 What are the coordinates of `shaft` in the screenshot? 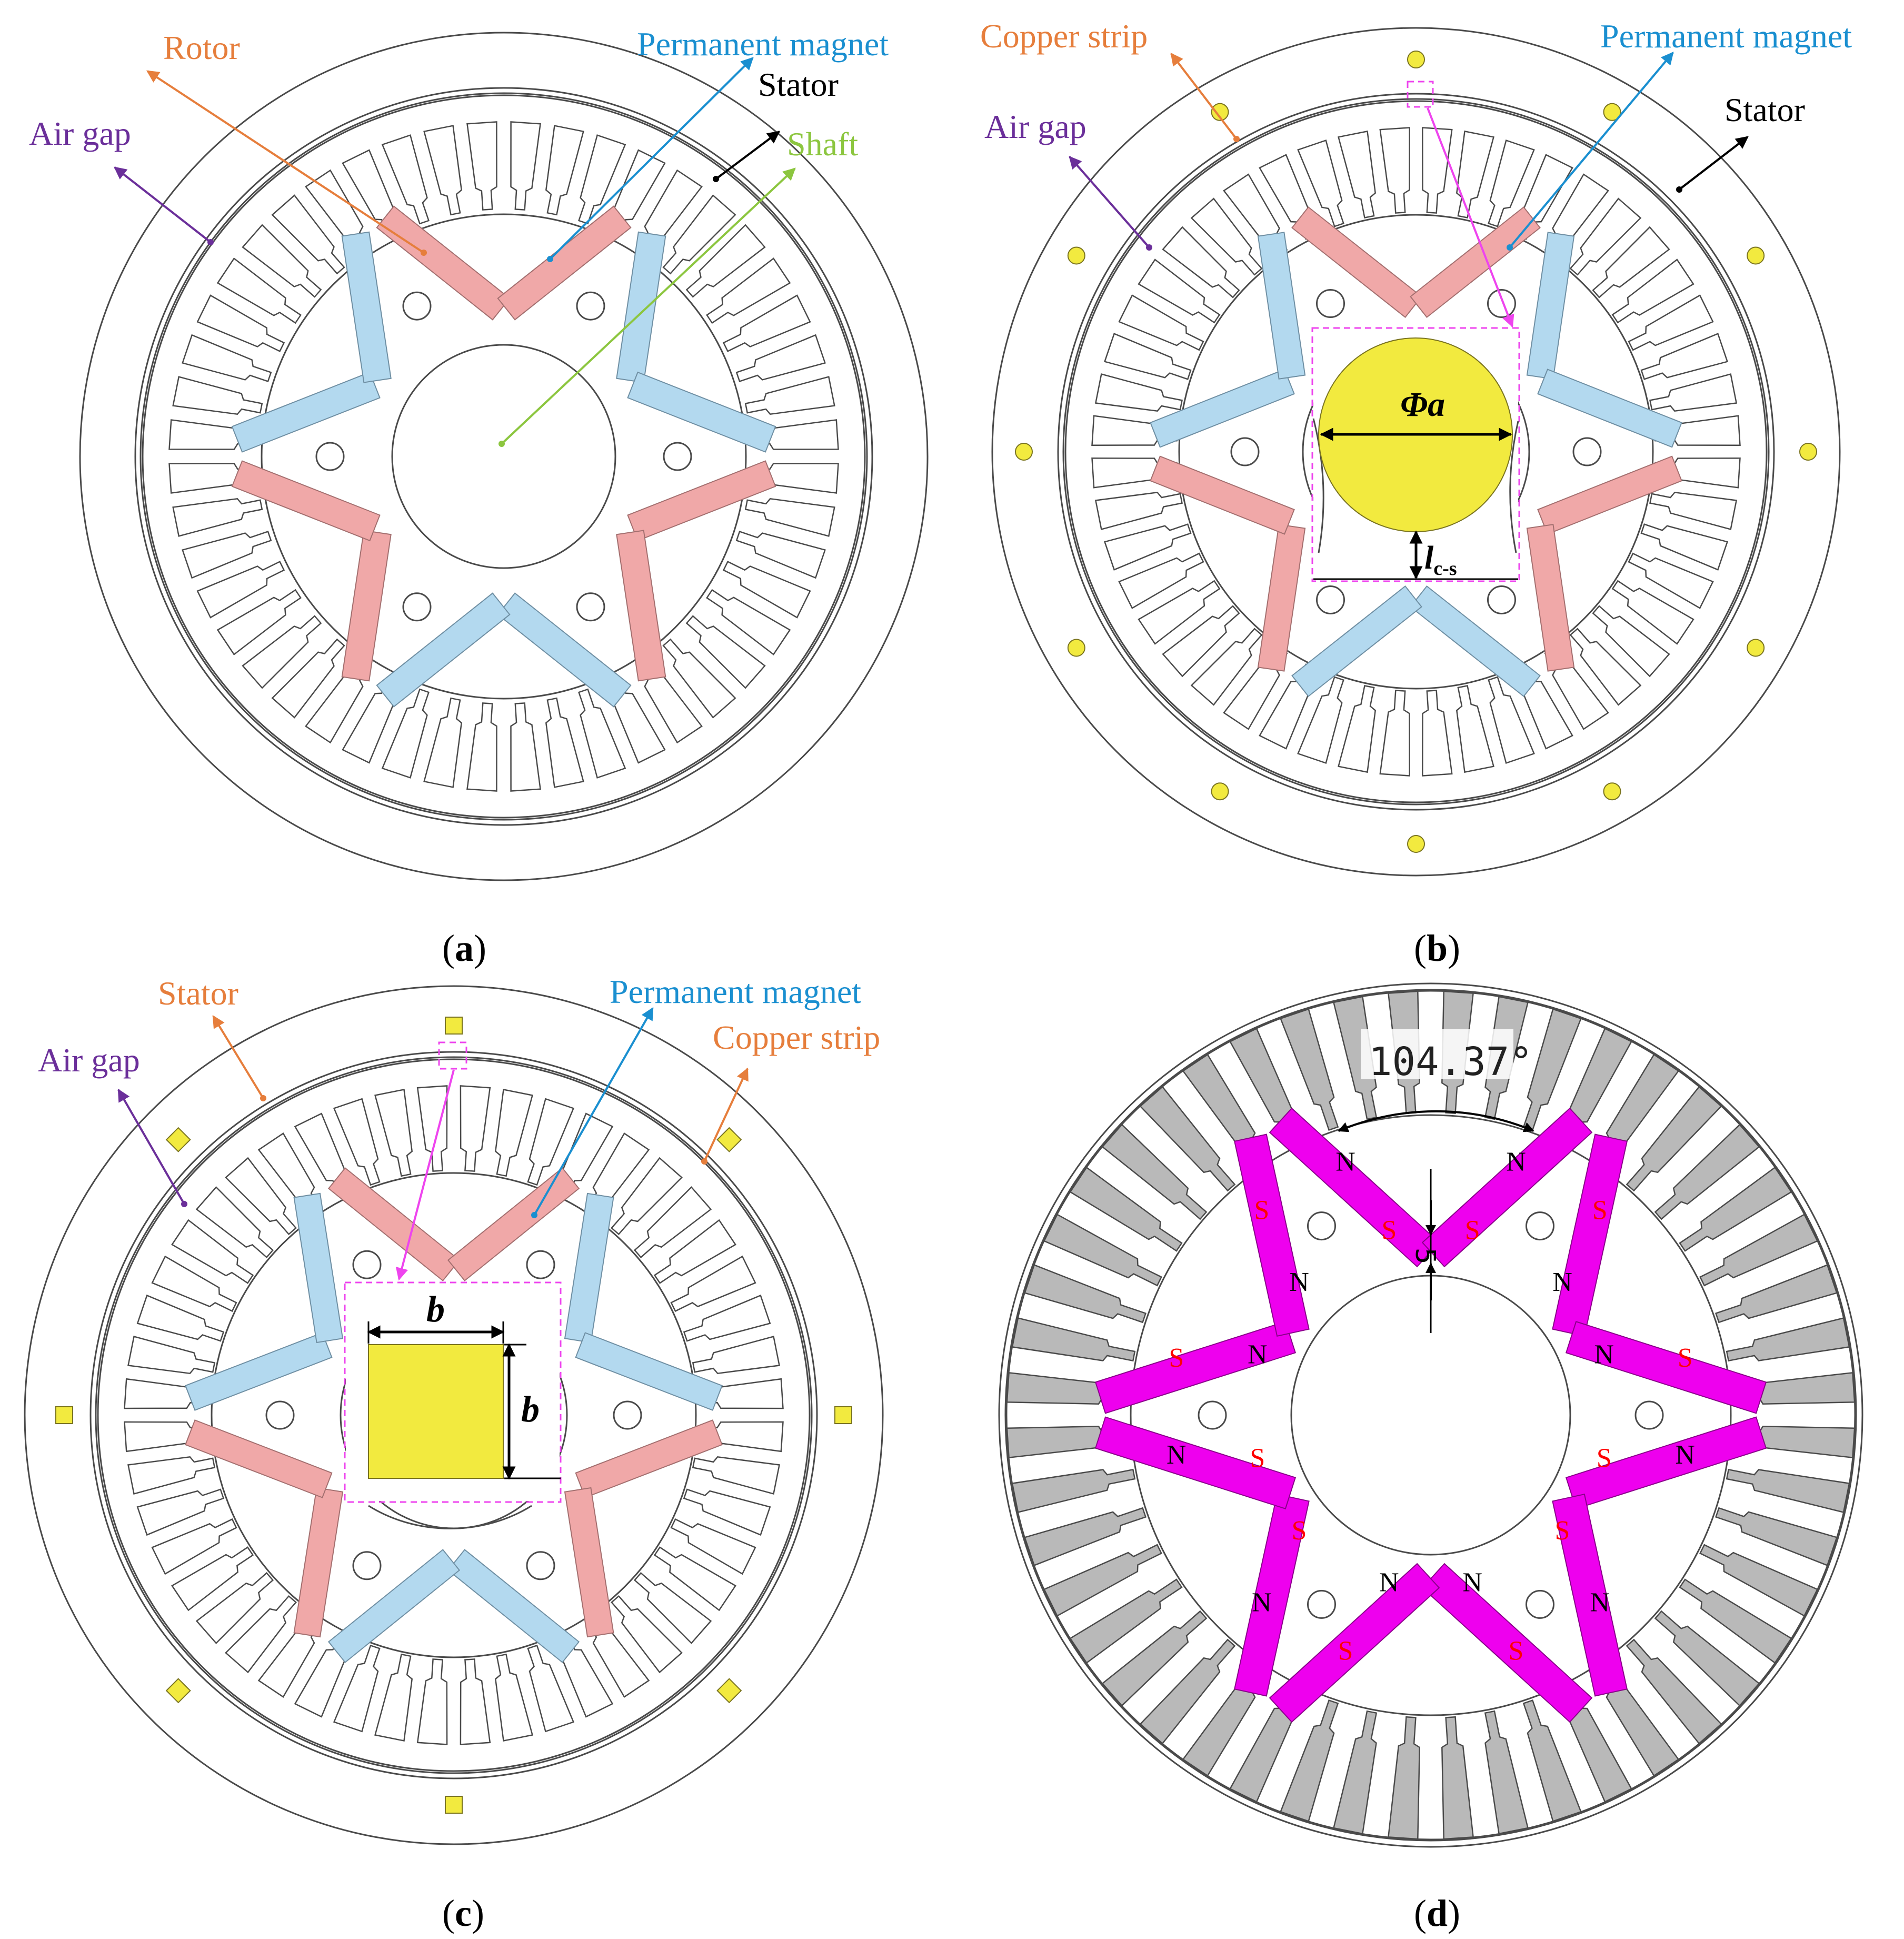 It's located at (503, 456).